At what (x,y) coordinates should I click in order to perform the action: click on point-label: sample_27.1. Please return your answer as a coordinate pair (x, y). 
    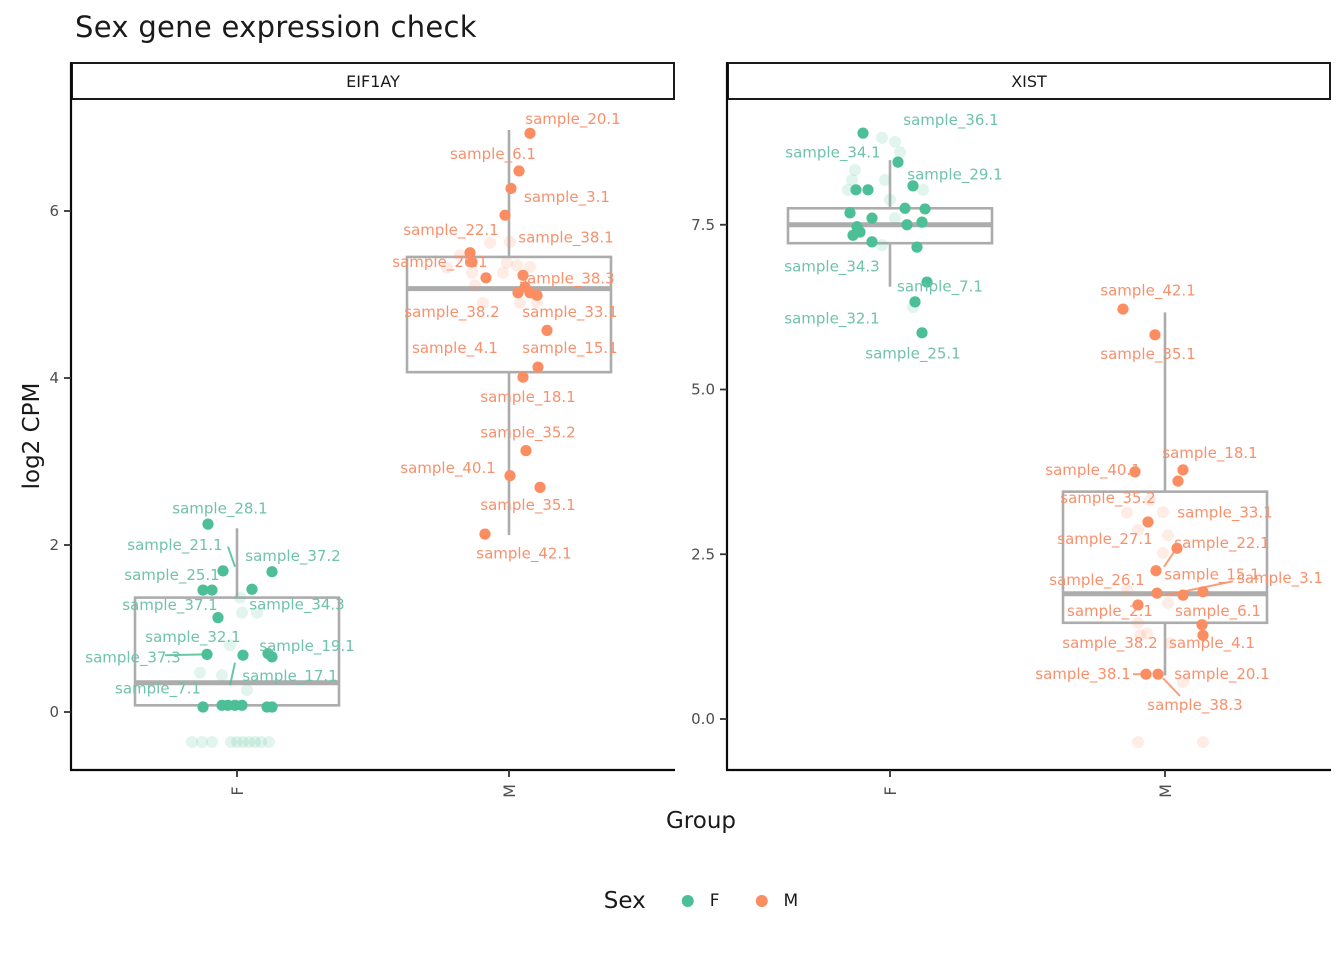
    Looking at the image, I should click on (1104, 539).